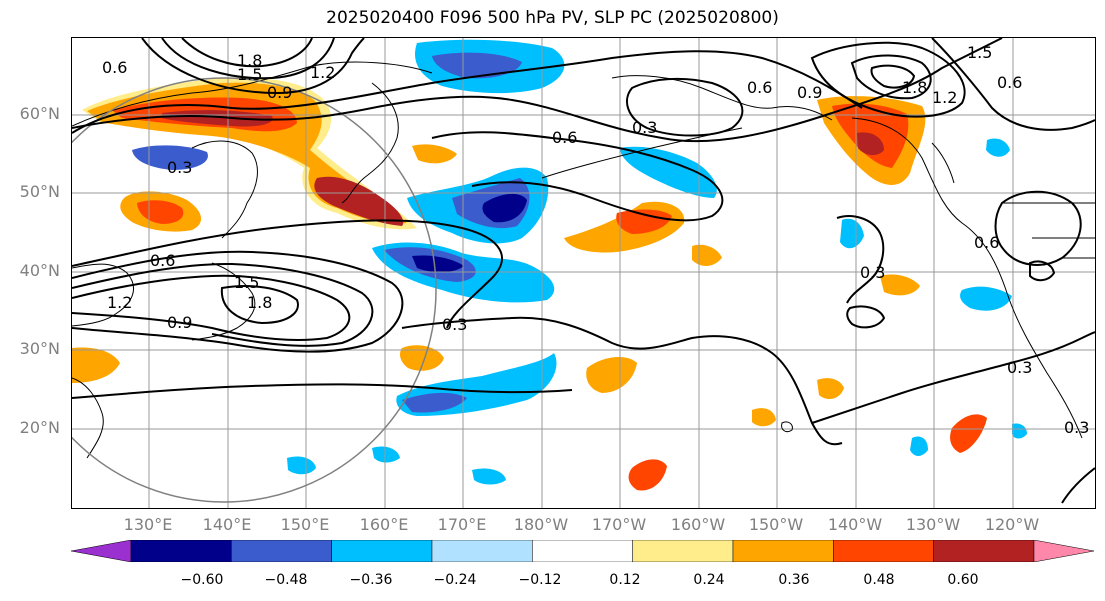 The height and width of the screenshot is (601, 1105). I want to click on coastline-north-america, so click(967, 278).